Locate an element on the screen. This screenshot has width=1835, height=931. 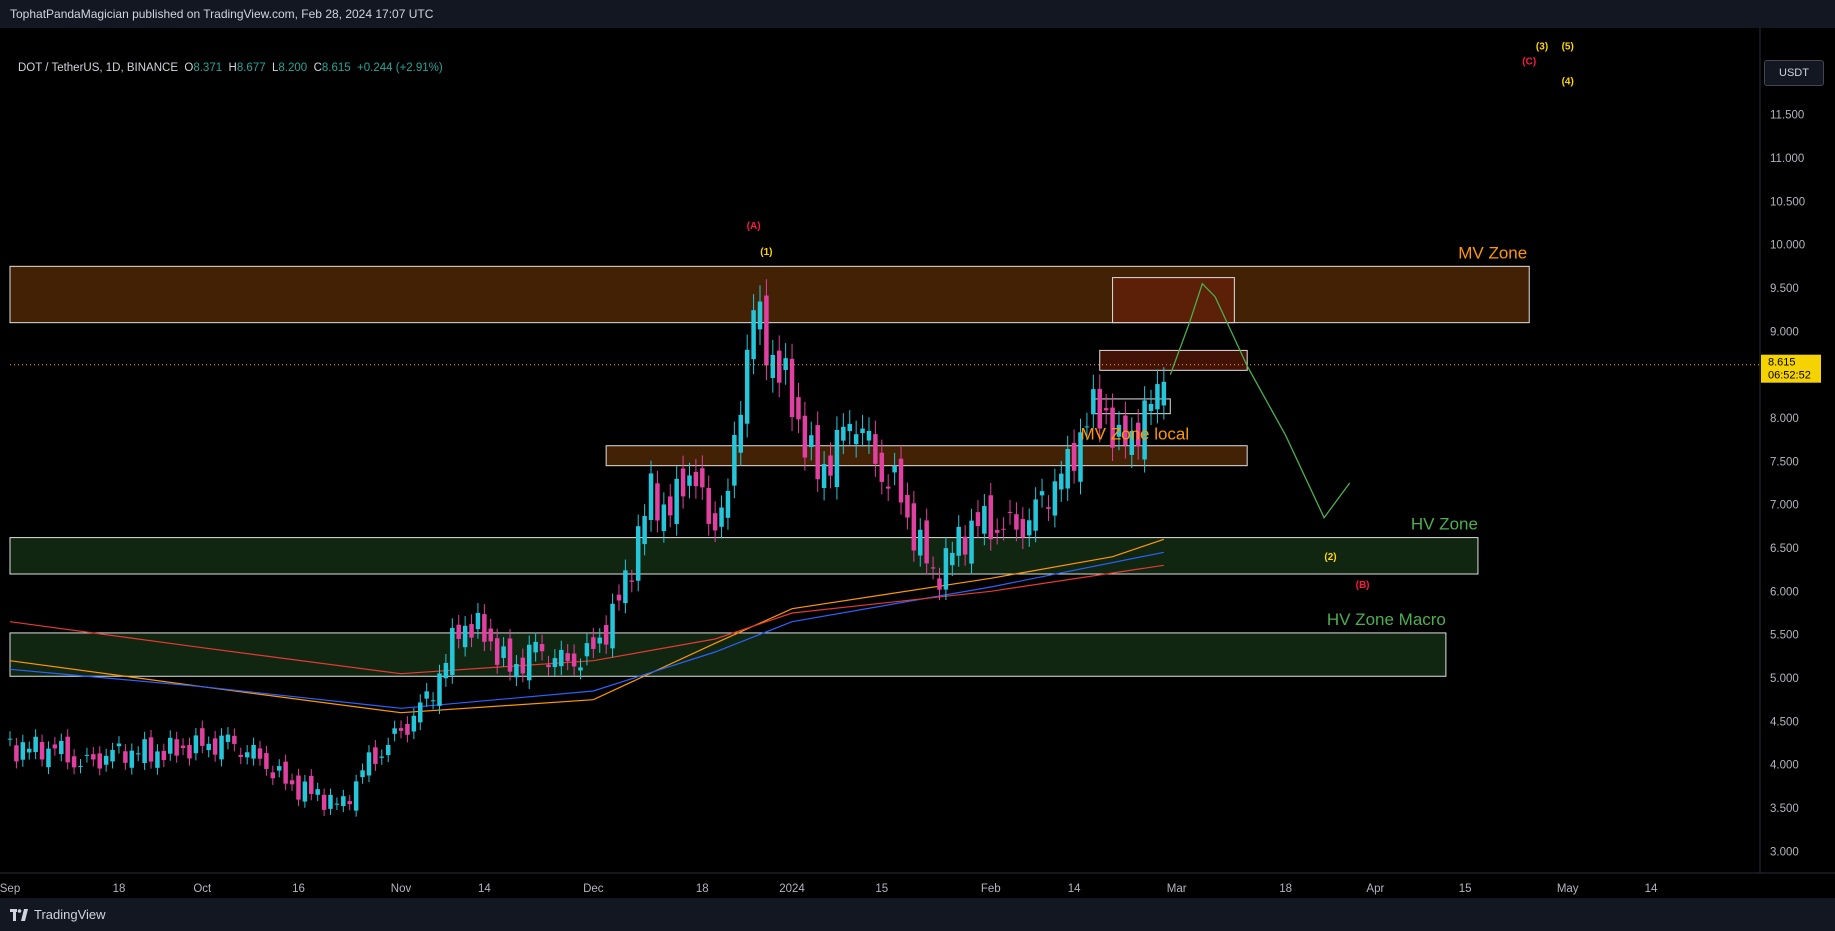
wave-label: (4) is located at coordinates (1568, 81).